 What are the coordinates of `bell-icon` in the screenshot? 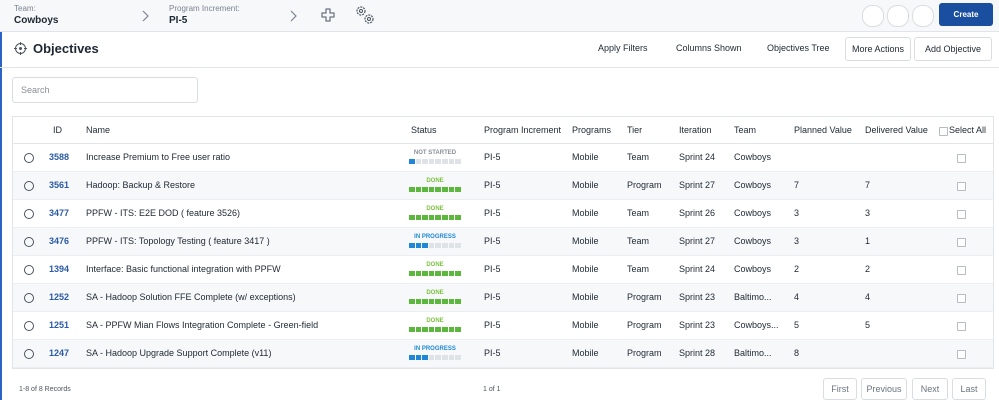 It's located at (898, 16).